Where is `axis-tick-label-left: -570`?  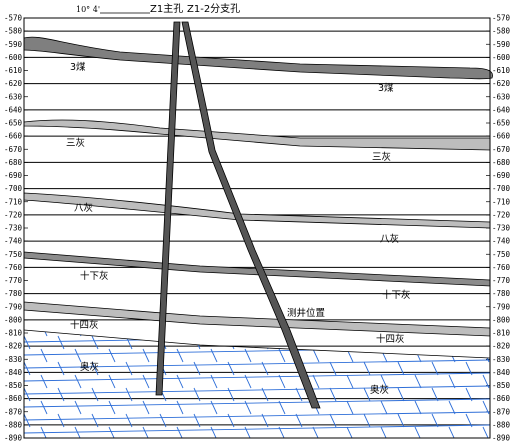
axis-tick-label-left: -570 is located at coordinates (13, 18).